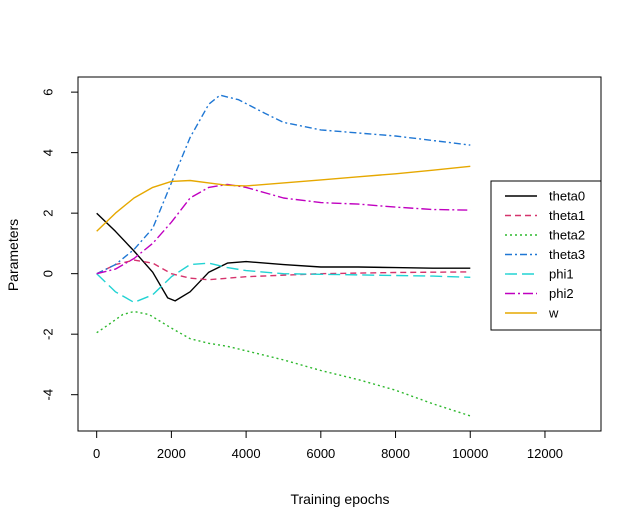  Describe the element at coordinates (171, 453) in the screenshot. I see `x-tick-label: 2000` at that location.